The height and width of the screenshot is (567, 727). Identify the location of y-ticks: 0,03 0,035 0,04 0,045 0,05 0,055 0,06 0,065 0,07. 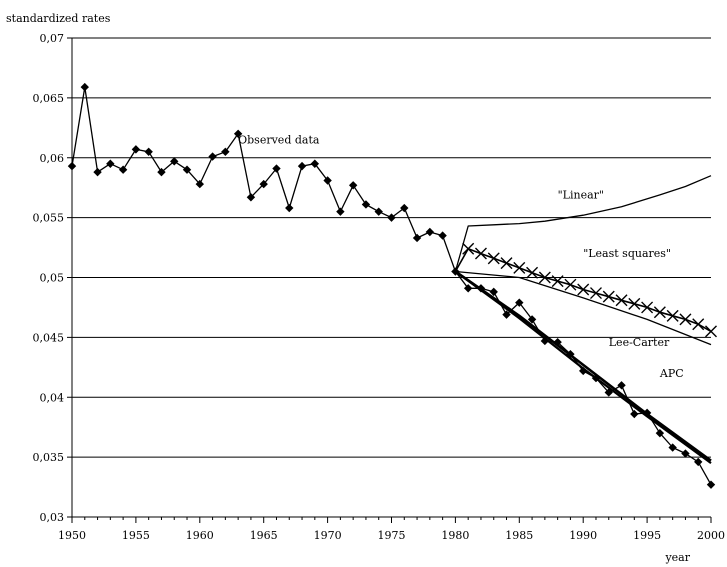
(52, 278).